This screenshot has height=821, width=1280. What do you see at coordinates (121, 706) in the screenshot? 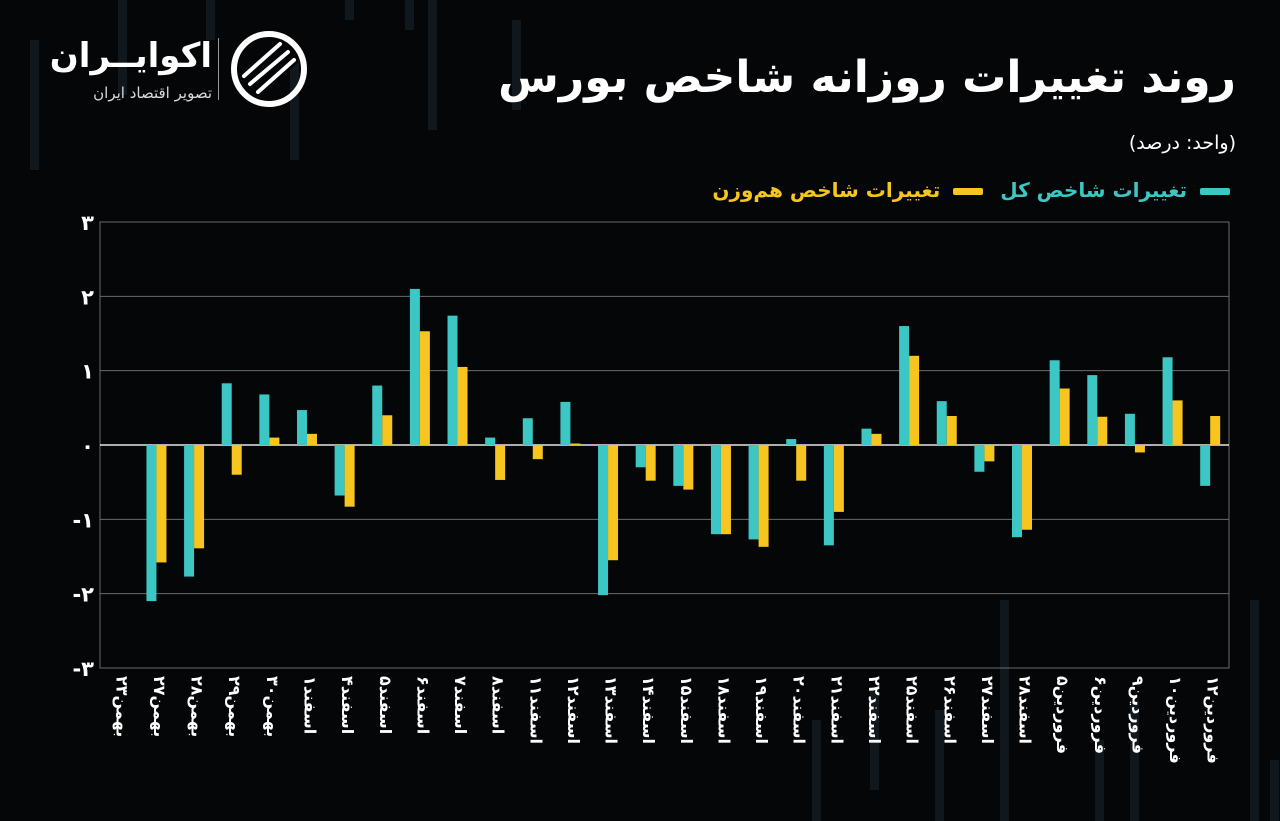
I see `x-tick-label: بهمن۲۳` at bounding box center [121, 706].